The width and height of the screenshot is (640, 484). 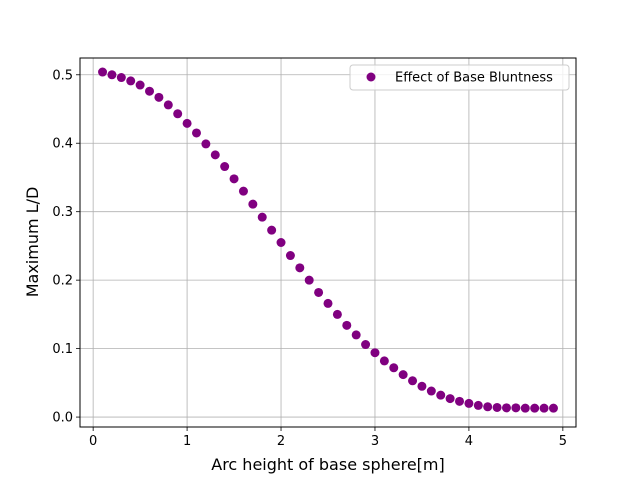 What do you see at coordinates (62, 144) in the screenshot?
I see `y-tick-label: 0.4` at bounding box center [62, 144].